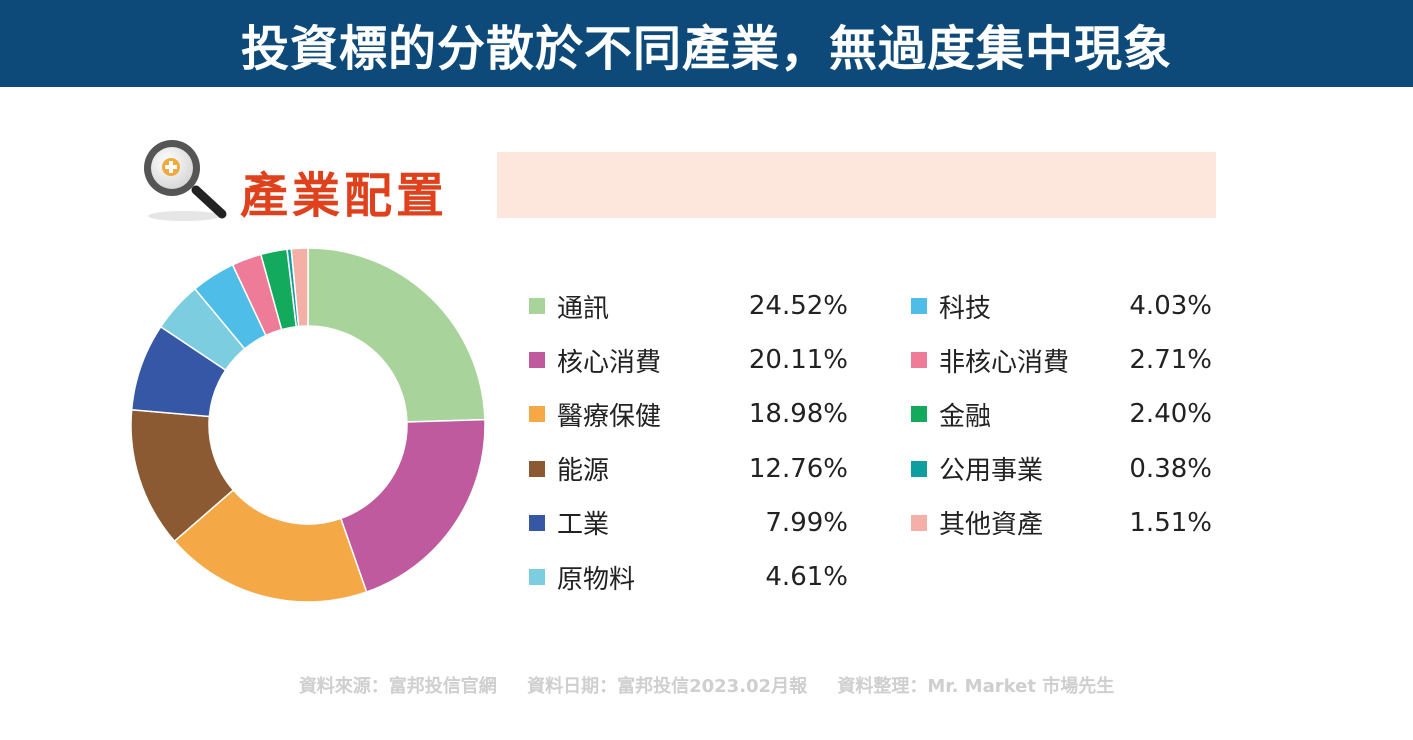 The image size is (1413, 740). I want to click on legend-value: 4.61%, so click(806, 577).